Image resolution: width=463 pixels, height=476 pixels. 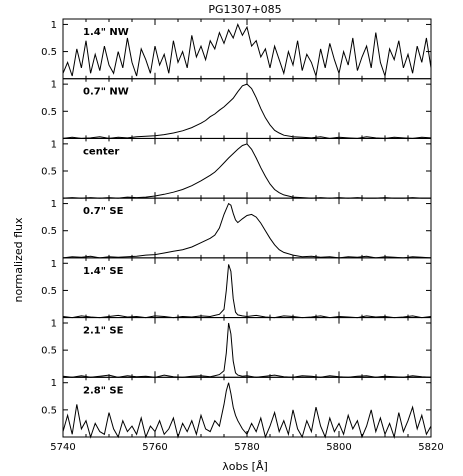 I want to click on panel-6: 0.5 1 2.1" SE, so click(x=236, y=347).